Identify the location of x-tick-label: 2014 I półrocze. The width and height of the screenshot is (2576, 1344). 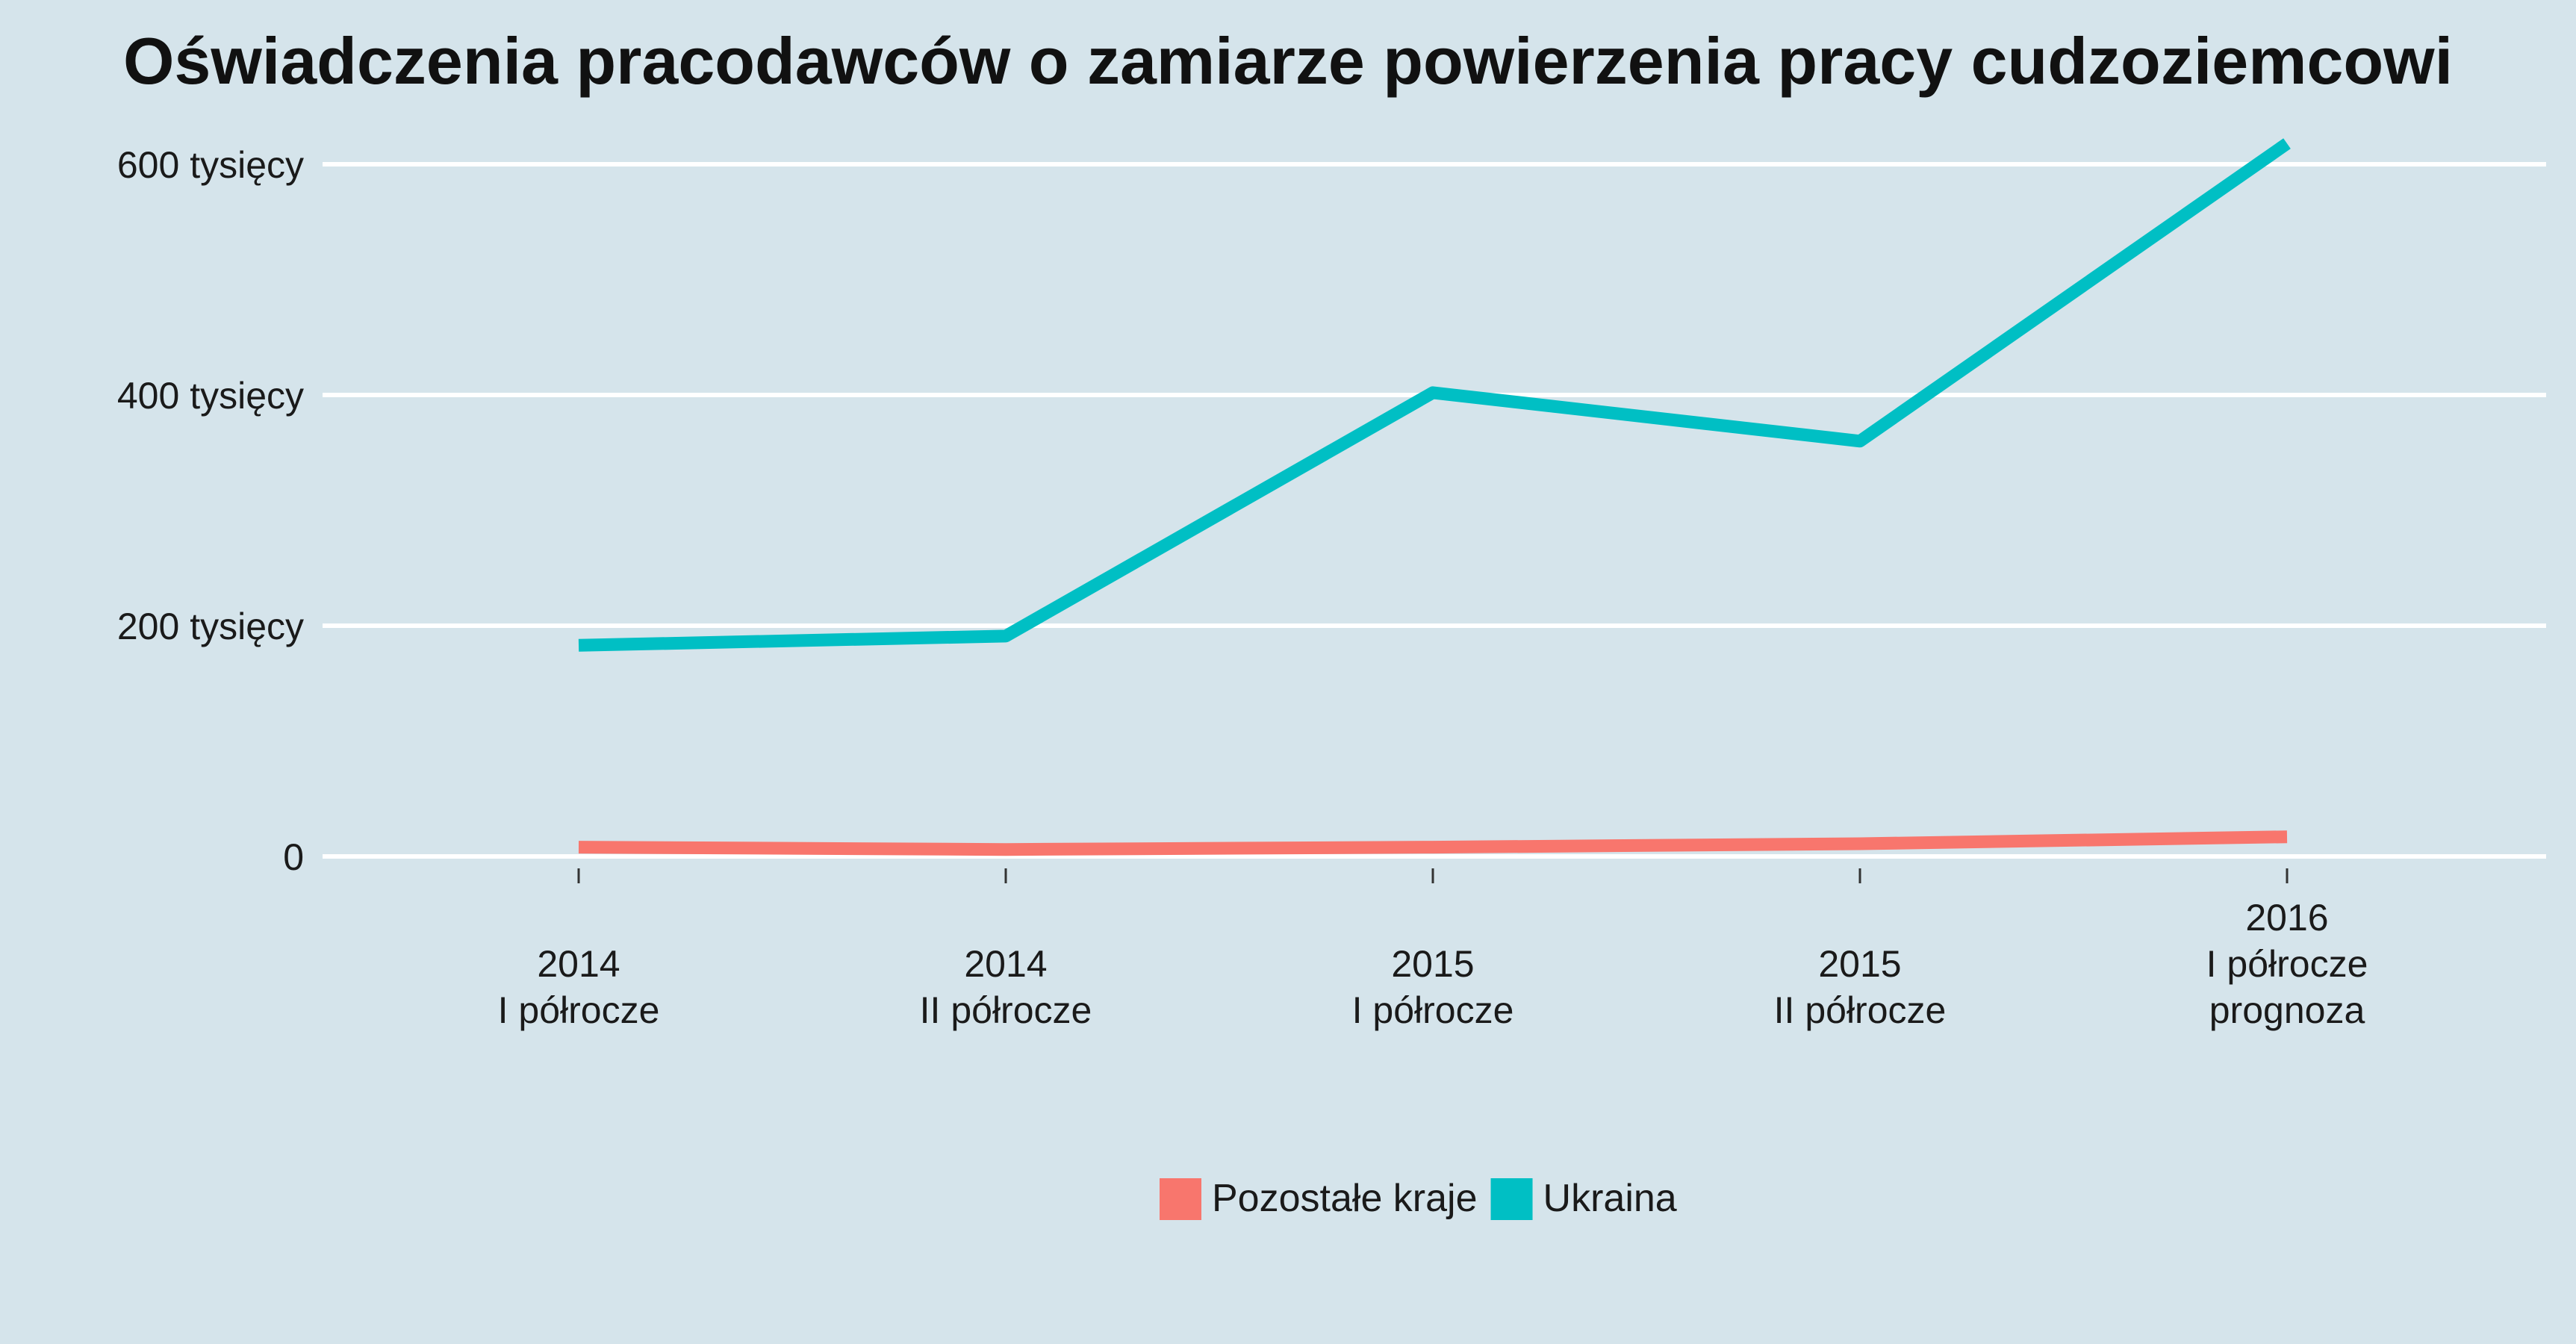
(579, 987).